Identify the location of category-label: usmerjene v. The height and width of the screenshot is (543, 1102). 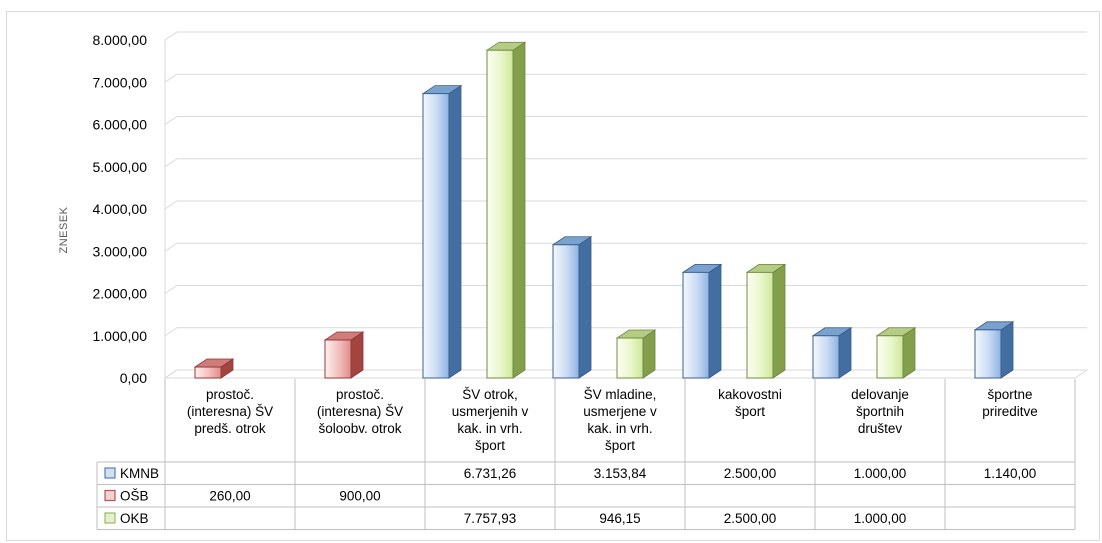
(620, 411).